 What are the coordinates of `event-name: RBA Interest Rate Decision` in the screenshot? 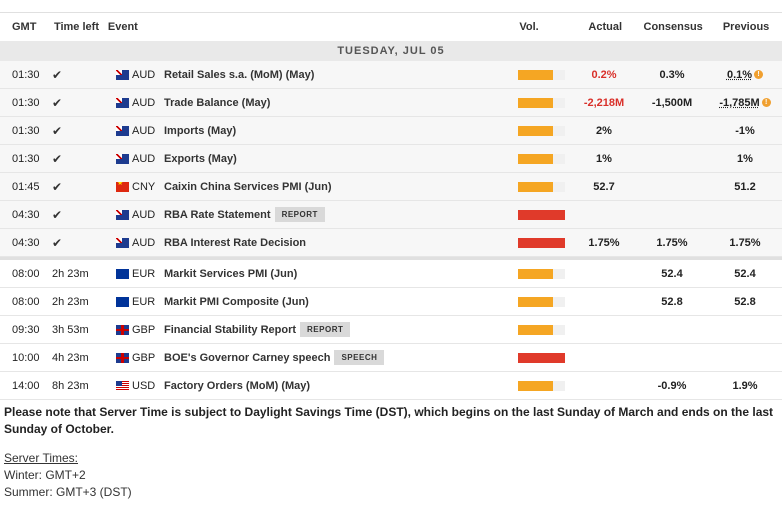 It's located at (235, 242).